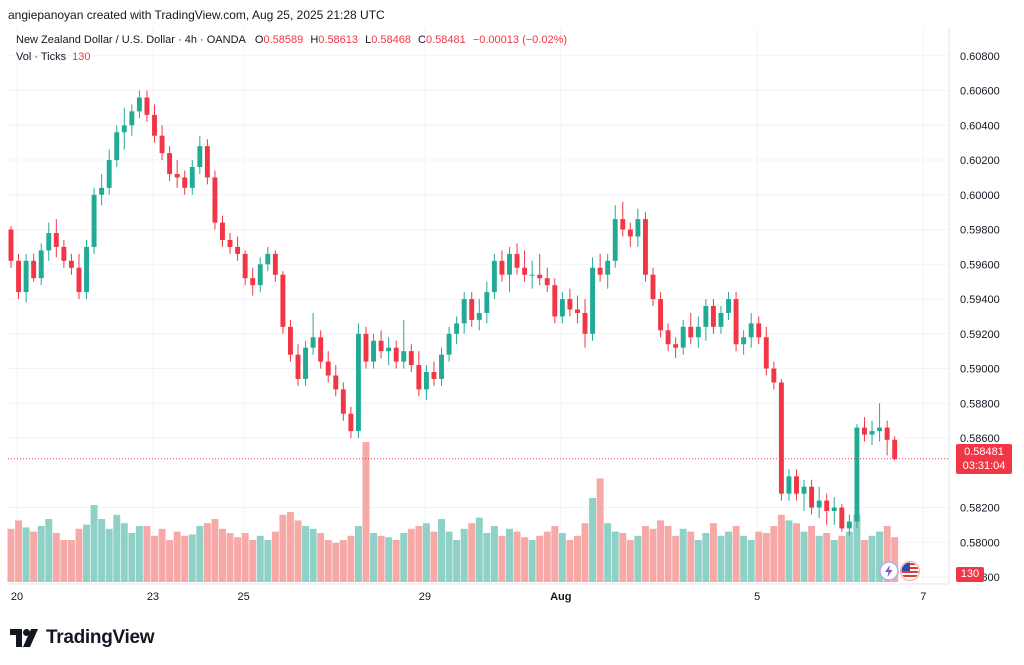 The width and height of the screenshot is (1024, 665). I want to click on price-tick-label: 0.59800, so click(980, 231).